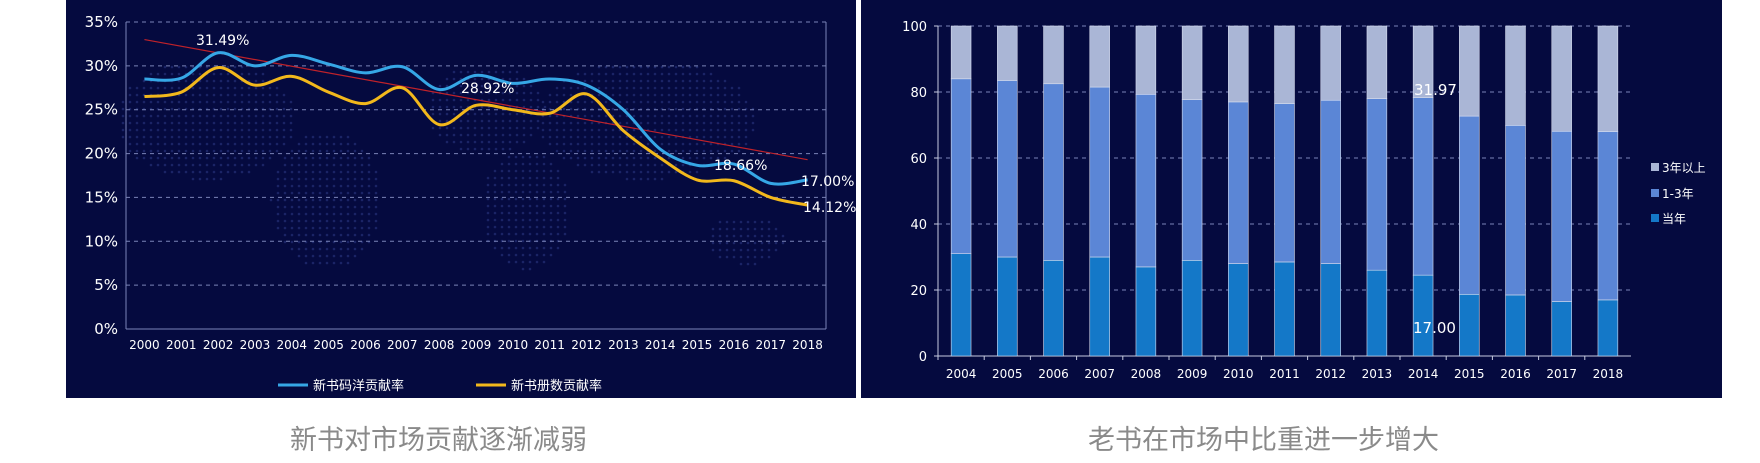 This screenshot has width=1760, height=463. Describe the element at coordinates (106, 285) in the screenshot. I see `y-tick-label: 5%` at that location.